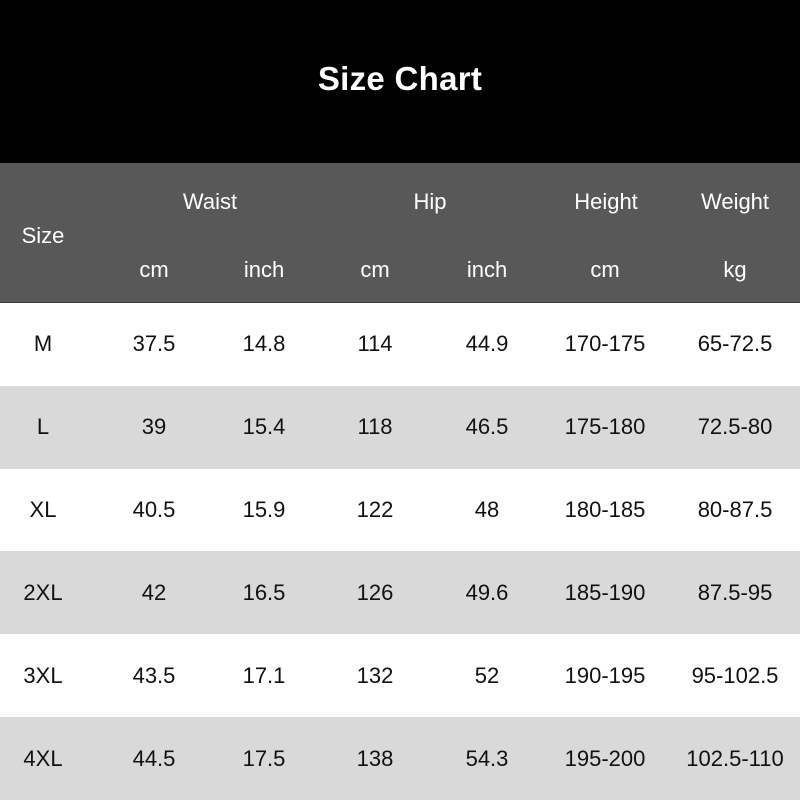 This screenshot has width=800, height=800. I want to click on header-unit-3-inch: inch, so click(487, 269).